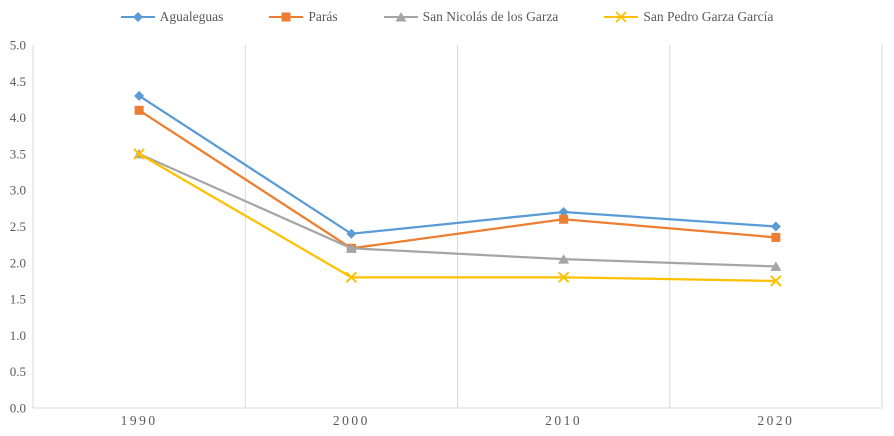 This screenshot has height=436, width=894. Describe the element at coordinates (18, 117) in the screenshot. I see `y-axis-tick-label: 4.0` at that location.